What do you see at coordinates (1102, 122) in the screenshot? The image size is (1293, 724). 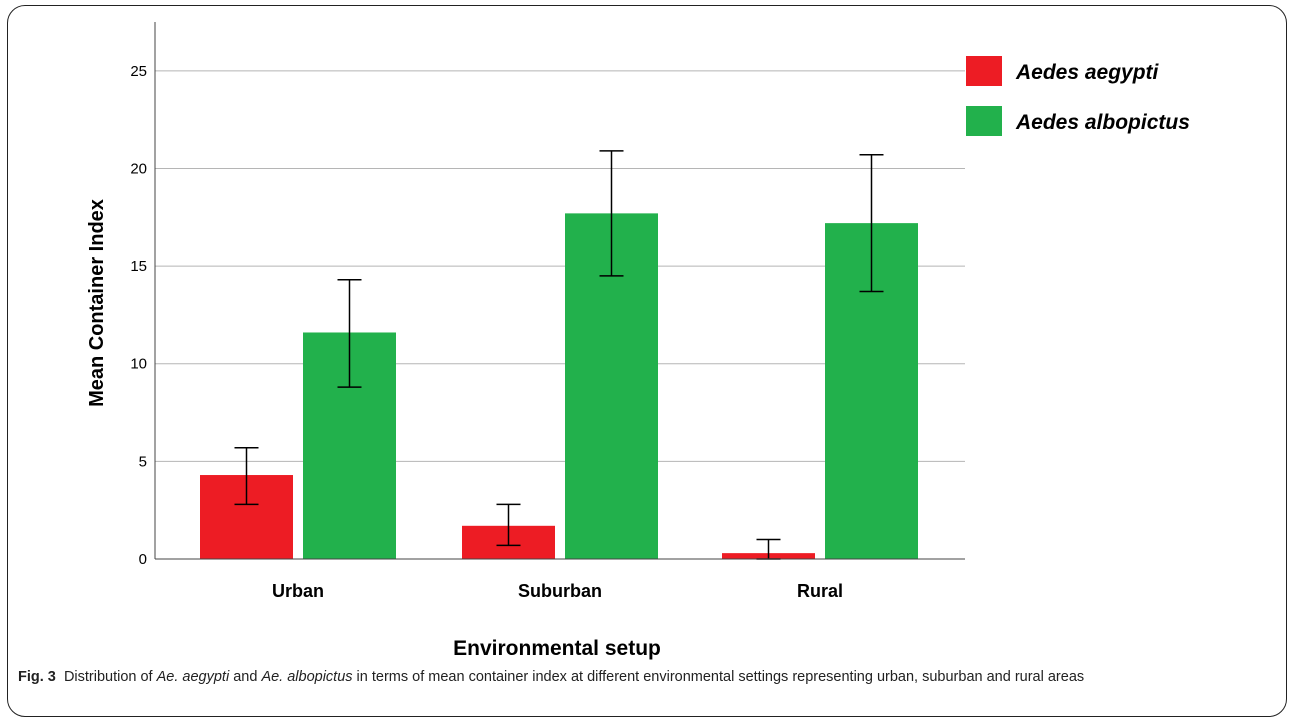 I see `legend-label: Aedes albopictus` at bounding box center [1102, 122].